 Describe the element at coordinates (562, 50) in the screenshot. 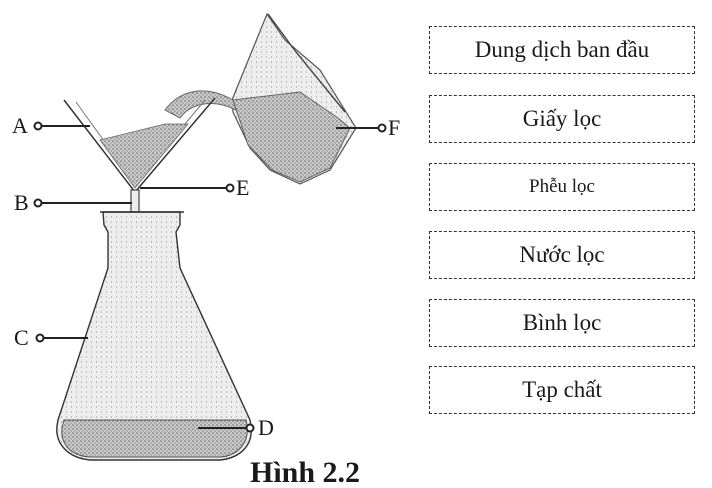

I see `term-box-dung-dich-ban-dau: Dung dịch ban đầu` at that location.